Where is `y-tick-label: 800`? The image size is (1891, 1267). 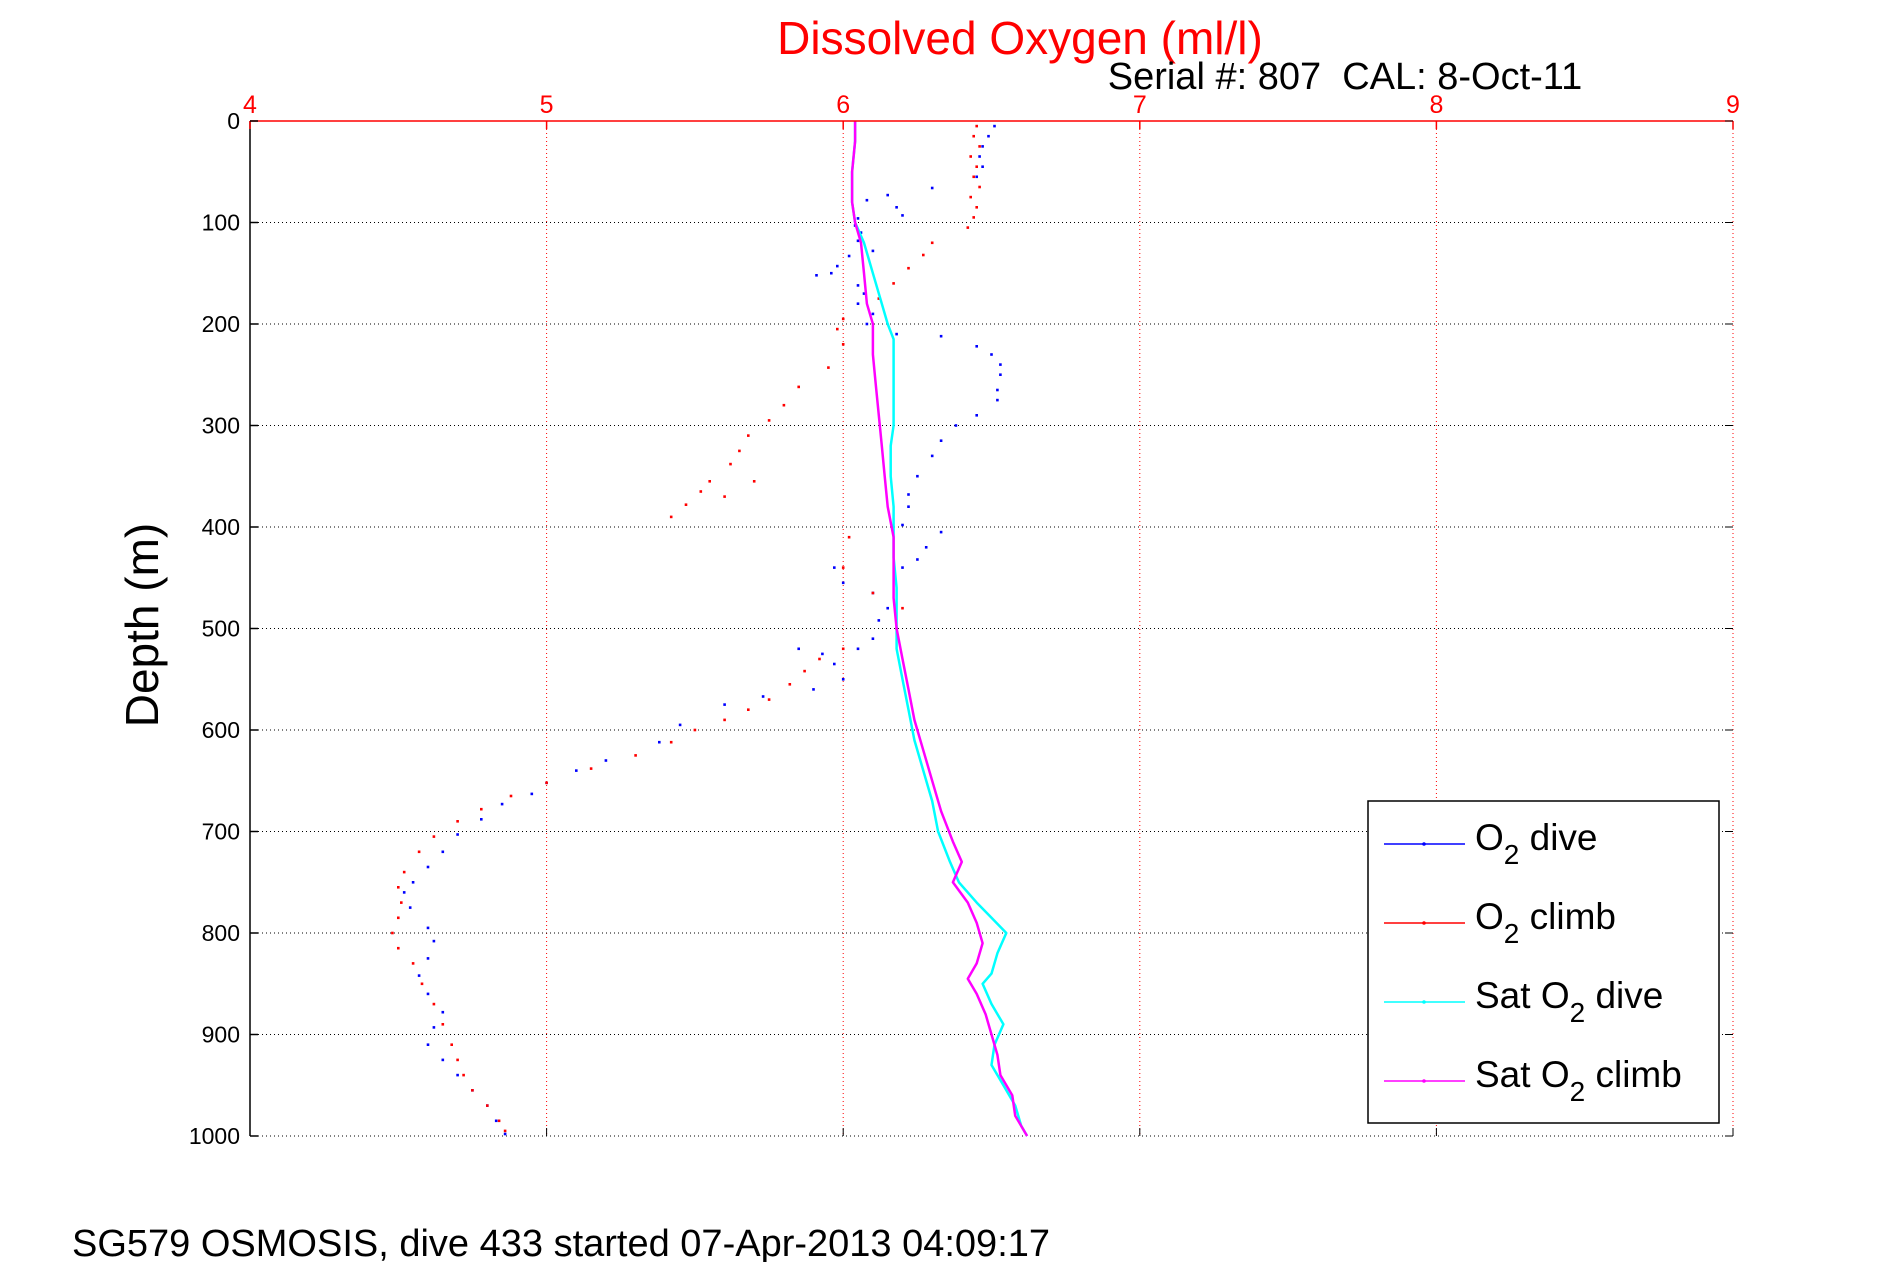 y-tick-label: 800 is located at coordinates (221, 933).